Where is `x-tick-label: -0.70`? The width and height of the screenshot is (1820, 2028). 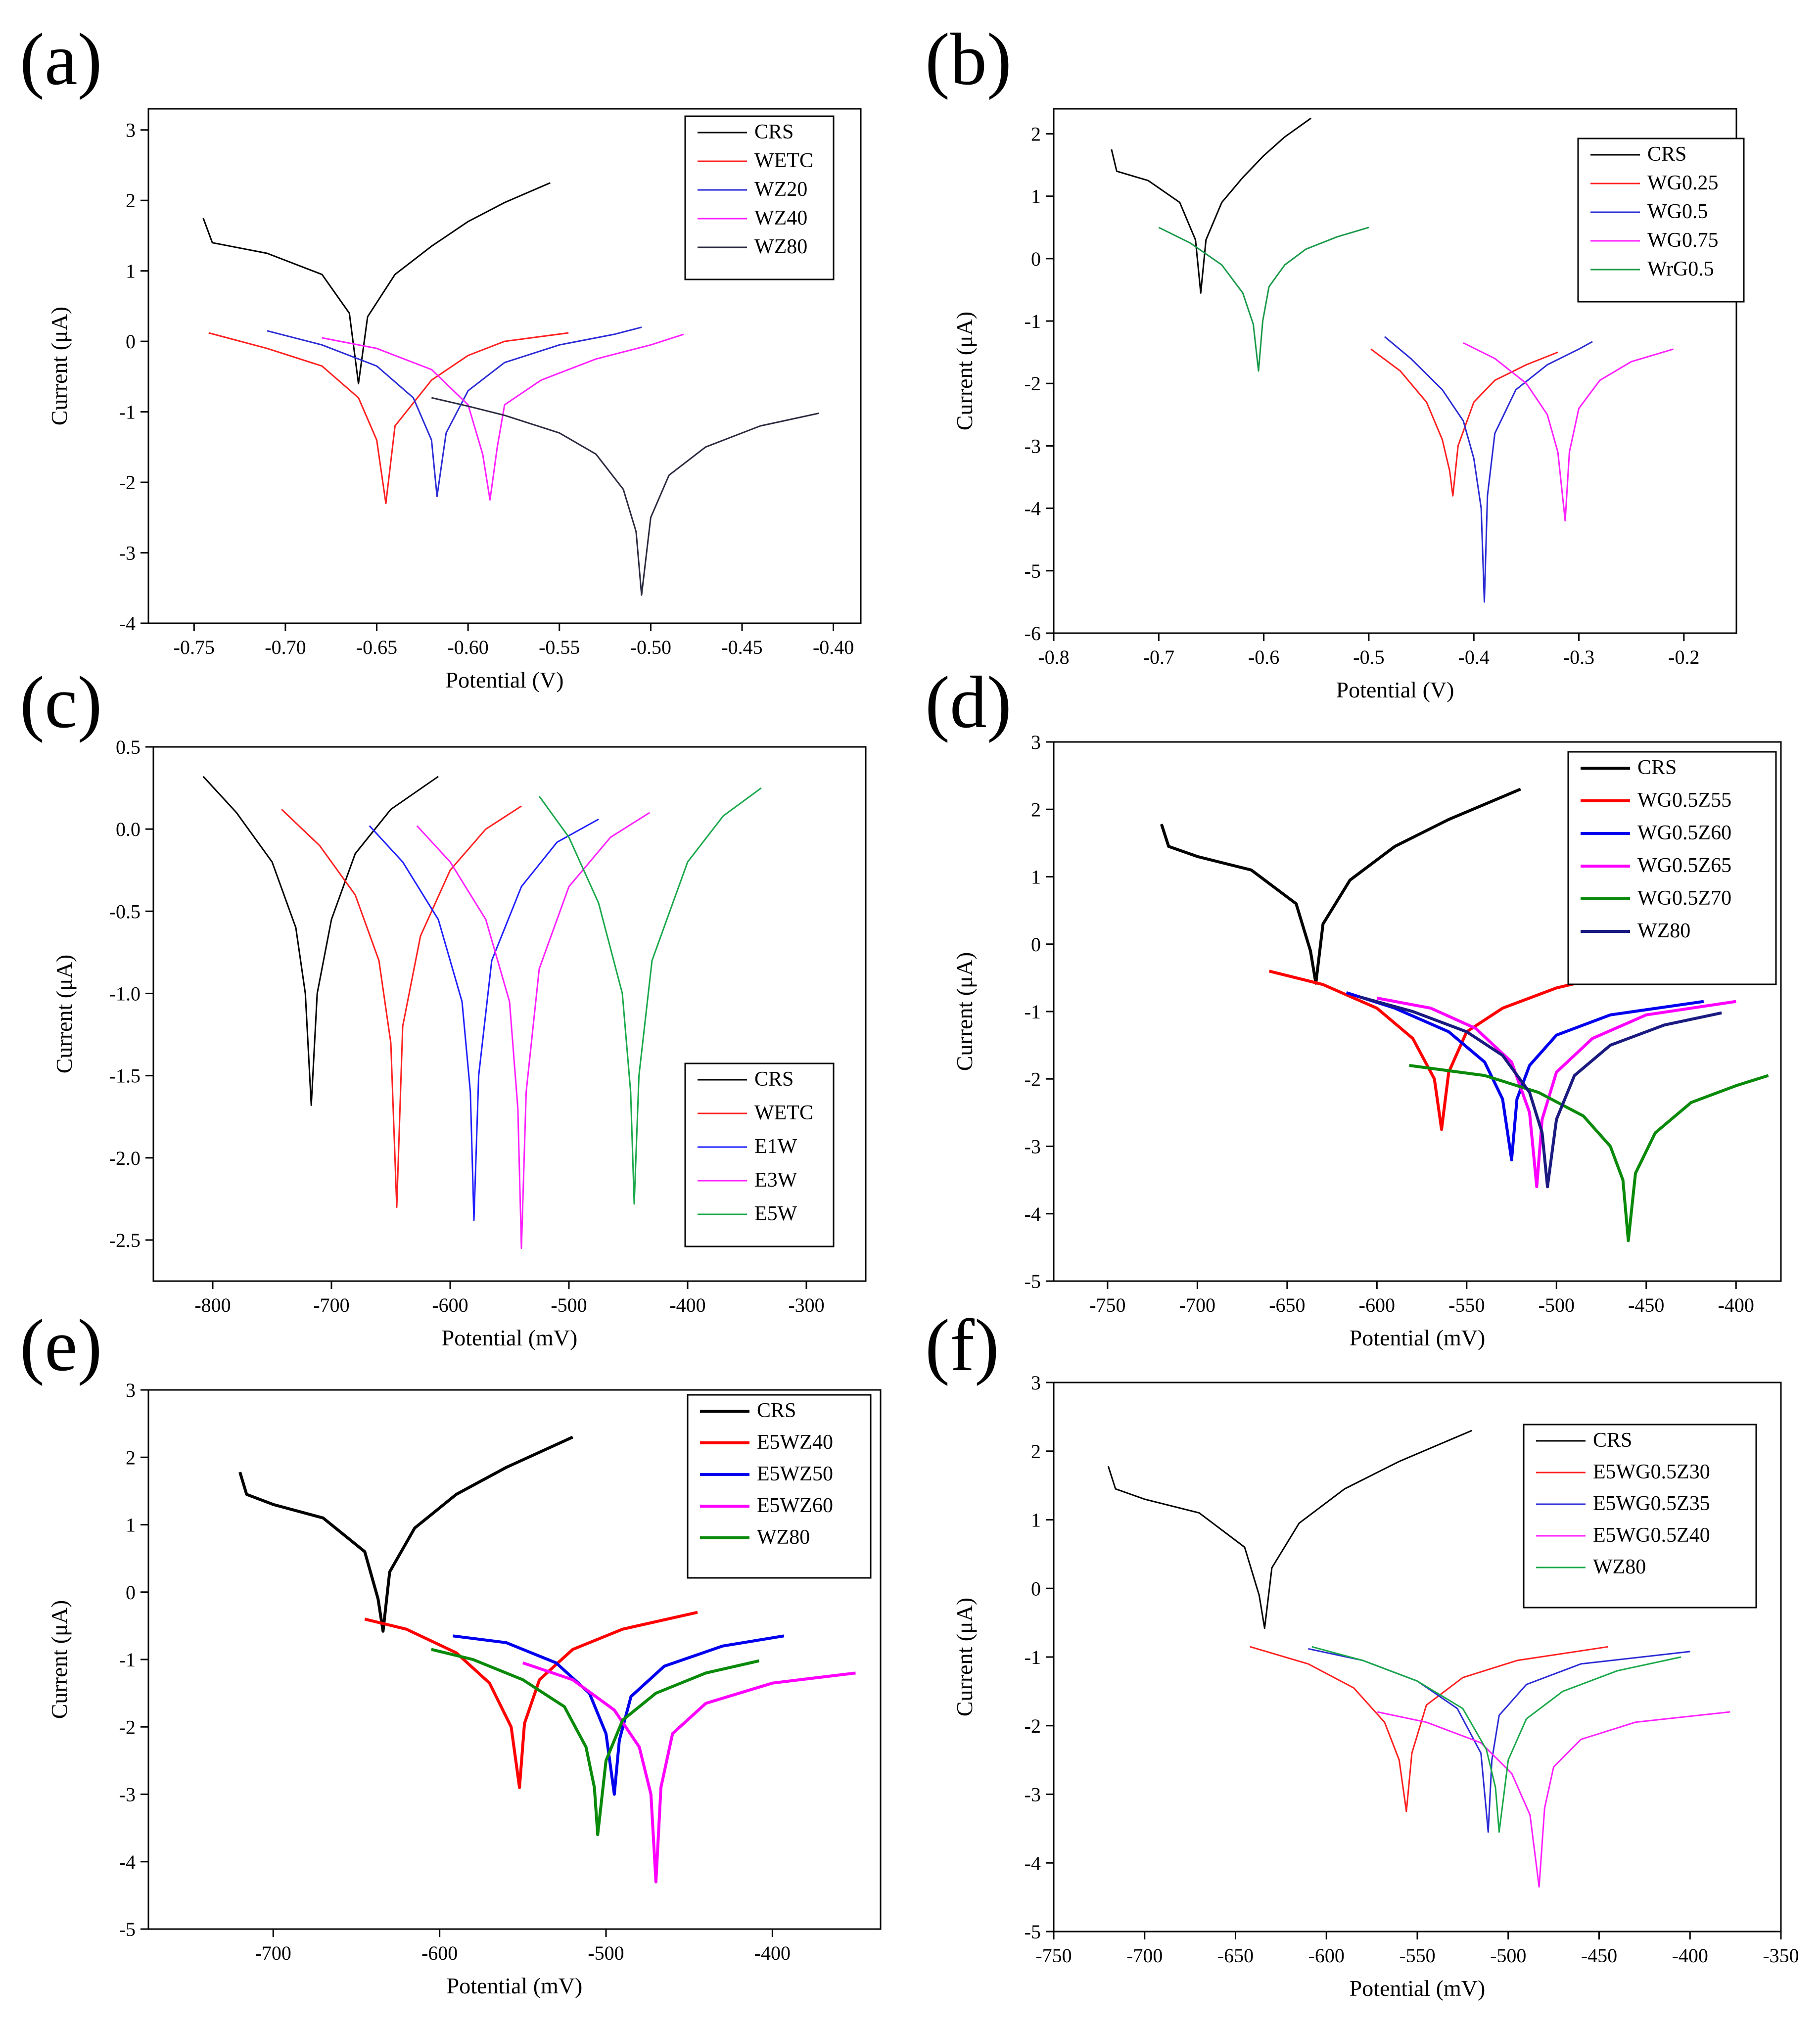 x-tick-label: -0.70 is located at coordinates (285, 647).